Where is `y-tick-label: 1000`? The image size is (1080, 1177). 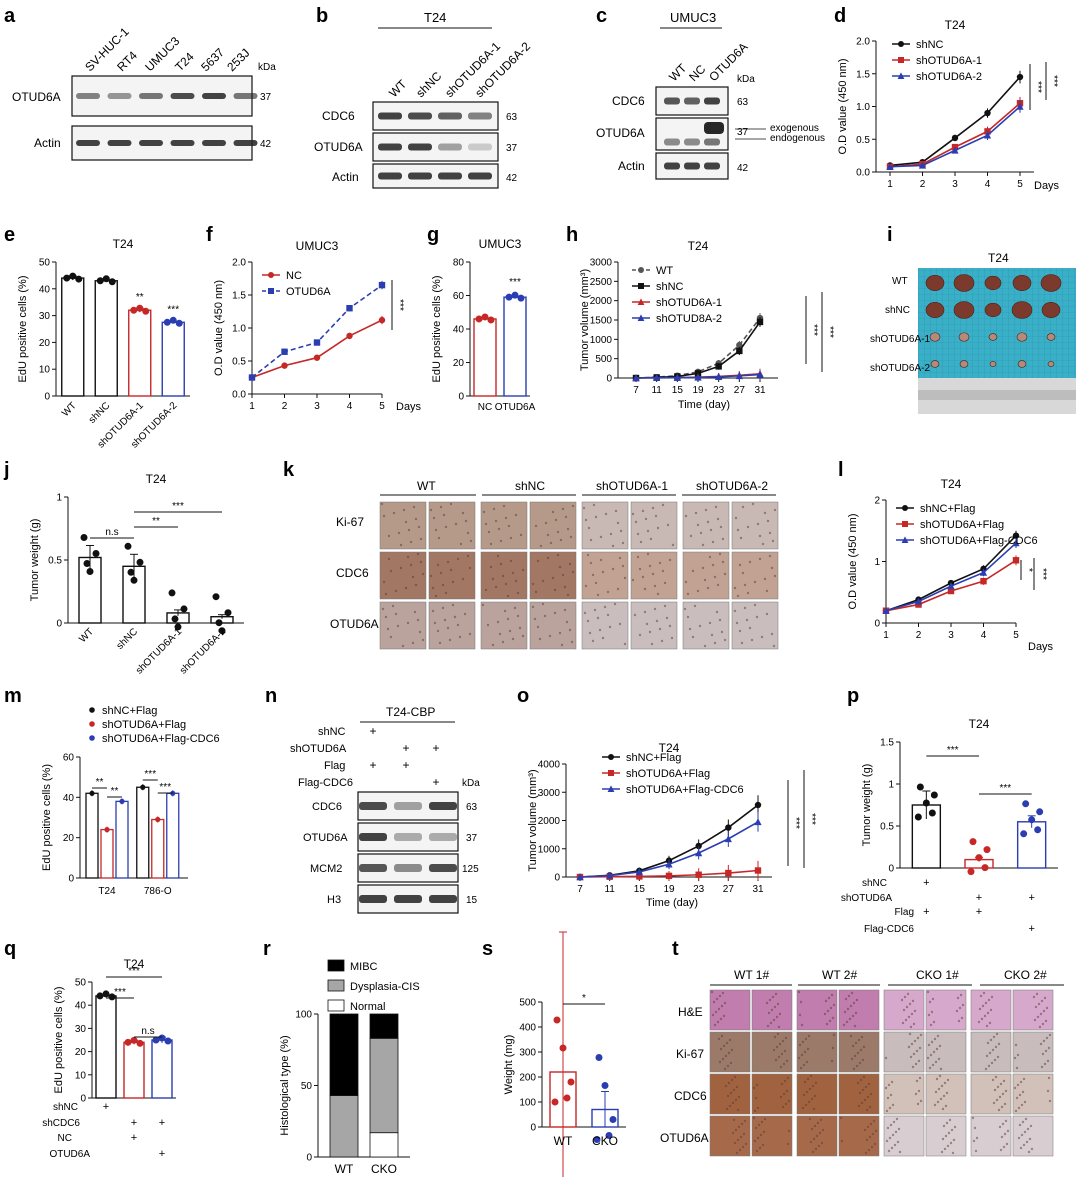 y-tick-label: 1000 is located at coordinates (601, 340).